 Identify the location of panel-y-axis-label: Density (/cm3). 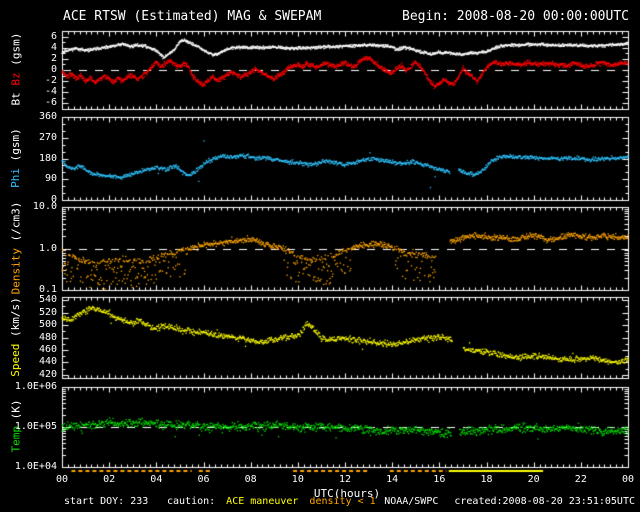
(15, 247).